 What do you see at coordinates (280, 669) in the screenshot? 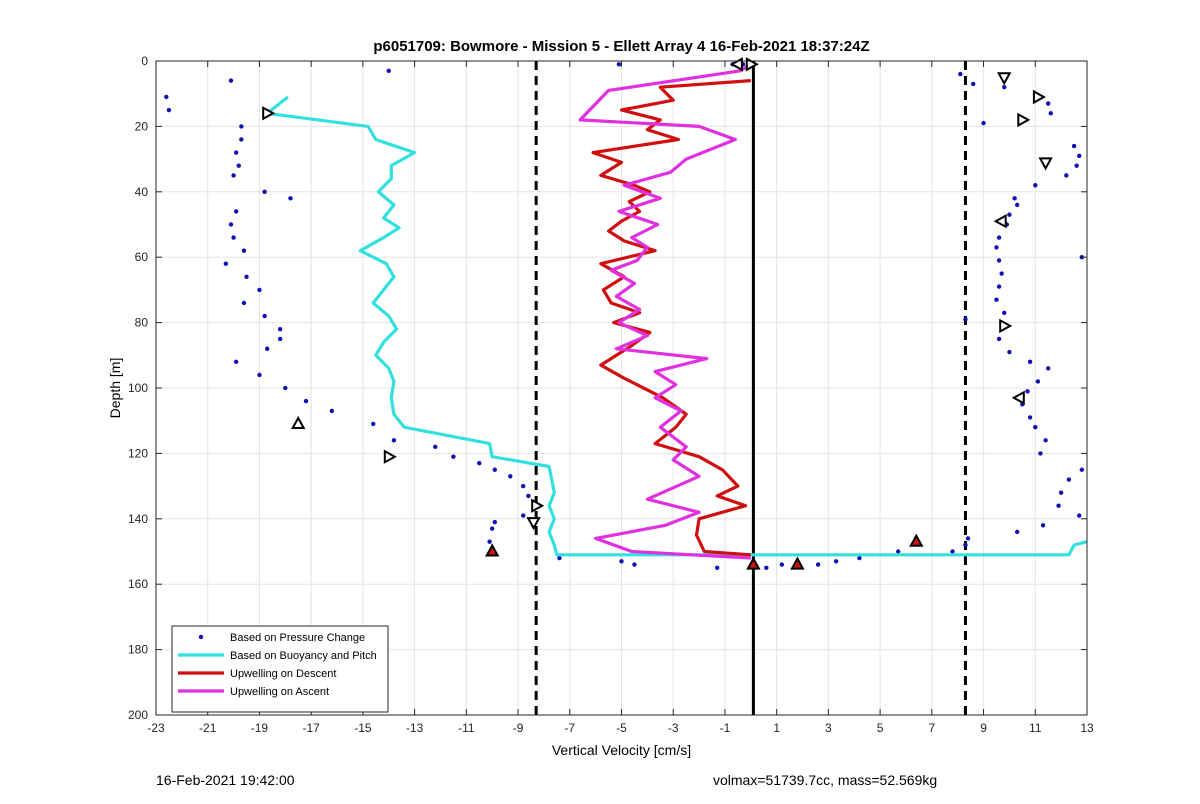
I see `legend-box` at bounding box center [280, 669].